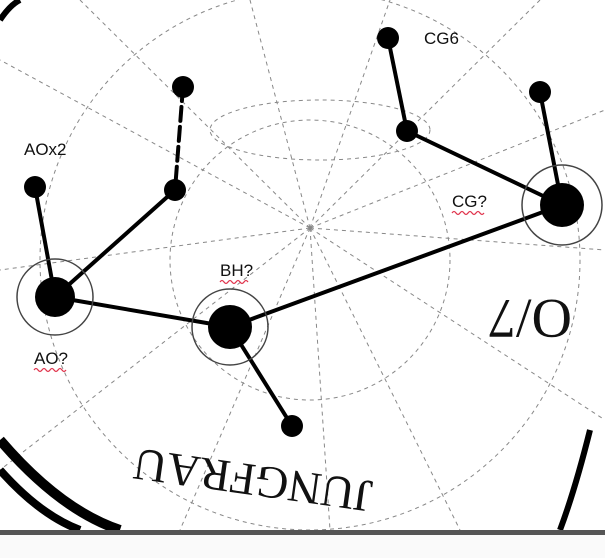 This screenshot has height=558, width=605. I want to click on node-label: AOx2, so click(45, 149).